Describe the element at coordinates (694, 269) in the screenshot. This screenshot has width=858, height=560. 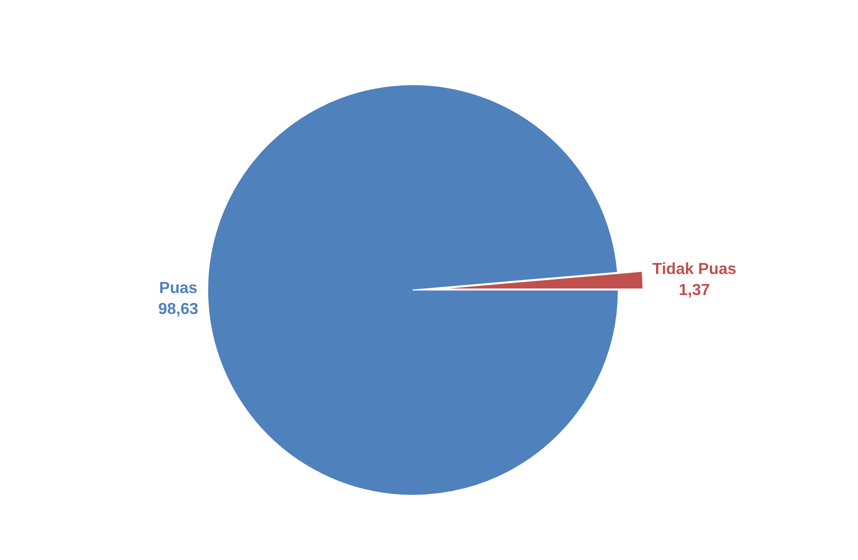
I see `slice-label: Tidak Puas` at that location.